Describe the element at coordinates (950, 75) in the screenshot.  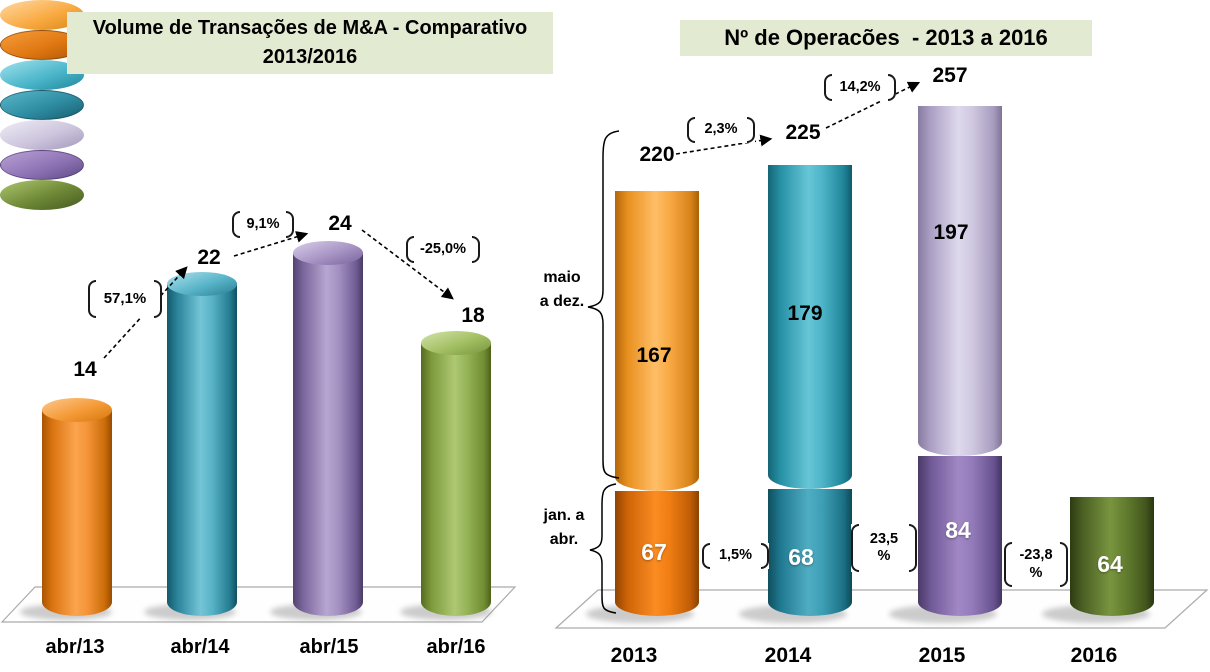
I see `total-label-2015: 257` at that location.